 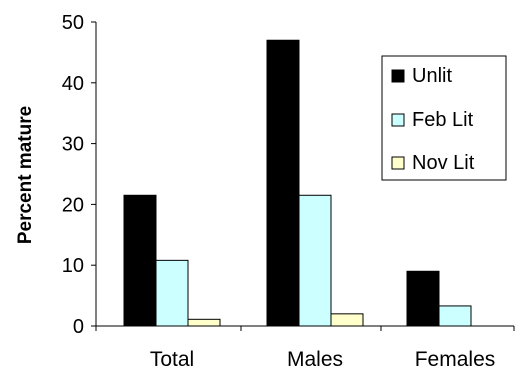 I want to click on x-category-label: Females, so click(x=455, y=359).